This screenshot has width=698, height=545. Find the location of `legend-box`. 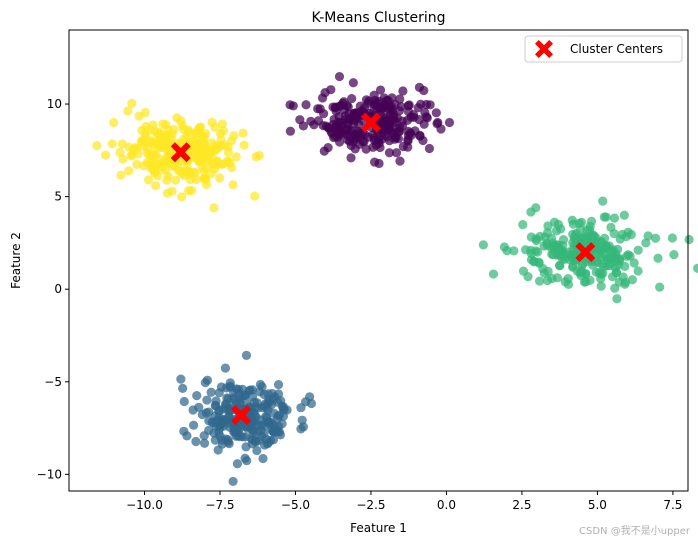

legend-box is located at coordinates (603, 49).